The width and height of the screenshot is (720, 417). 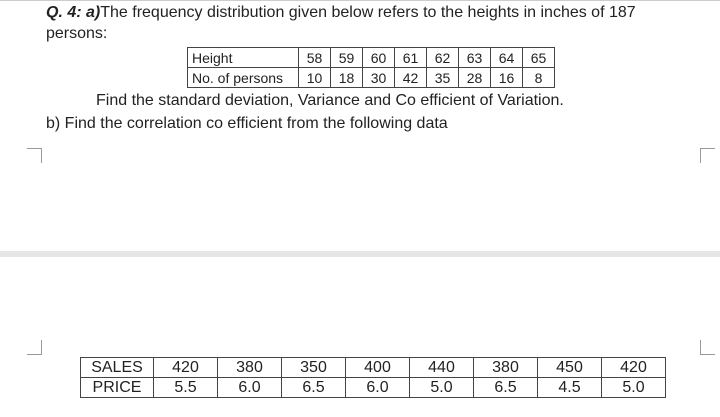 What do you see at coordinates (243, 77) in the screenshot?
I see `row-header: No. of persons` at bounding box center [243, 77].